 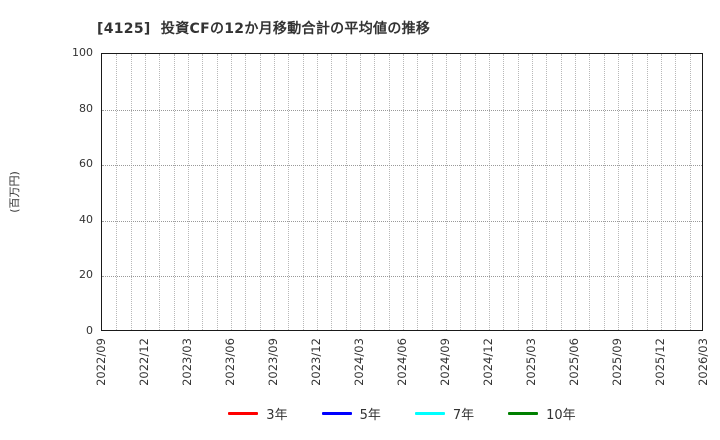 I want to click on x-tick-label: 2022/12, so click(x=144, y=362).